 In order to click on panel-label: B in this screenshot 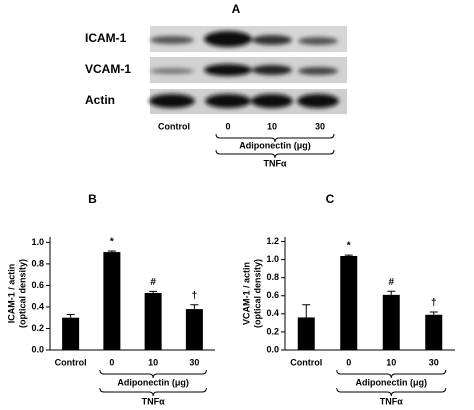, I will do `click(92, 199)`.